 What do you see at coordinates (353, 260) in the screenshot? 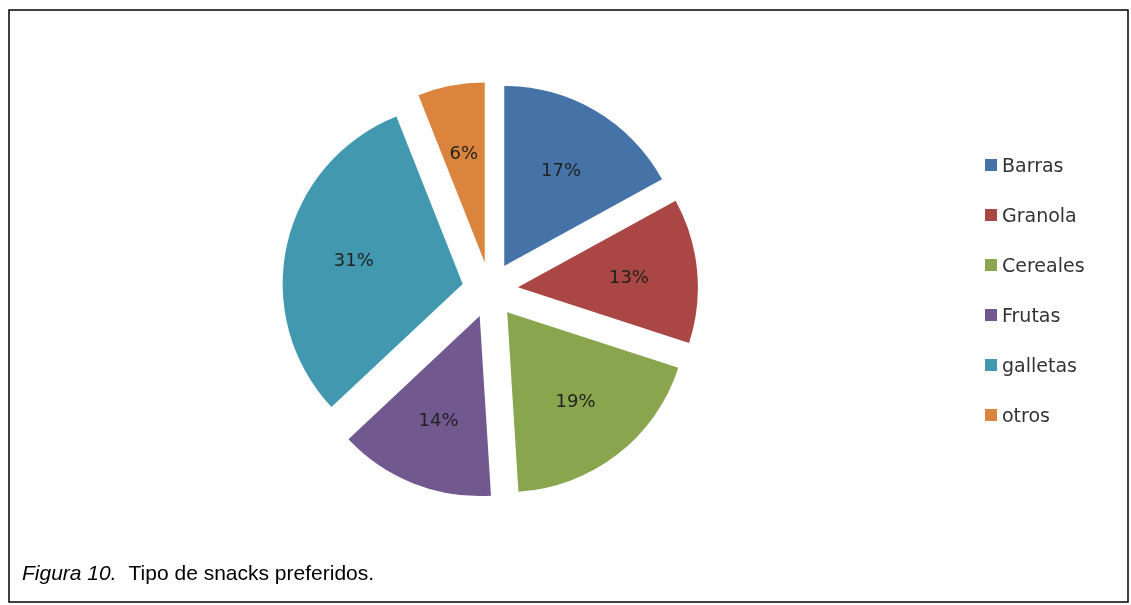
I see `data-label: 31%` at bounding box center [353, 260].